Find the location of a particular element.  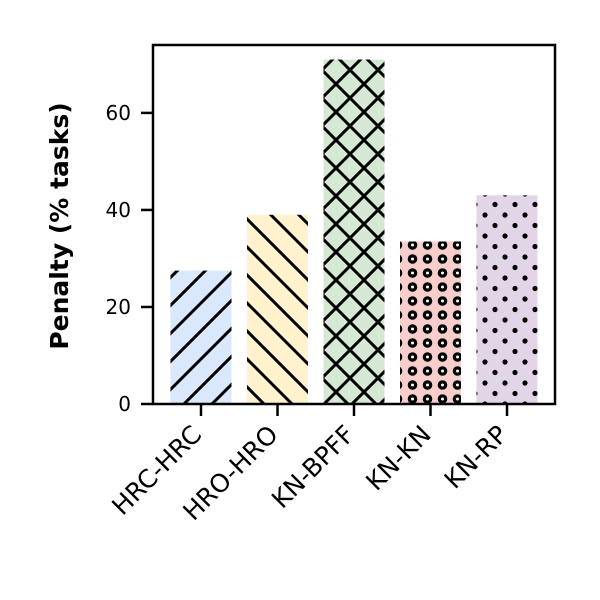

bar-pattern-hro-hro is located at coordinates (277, 309).